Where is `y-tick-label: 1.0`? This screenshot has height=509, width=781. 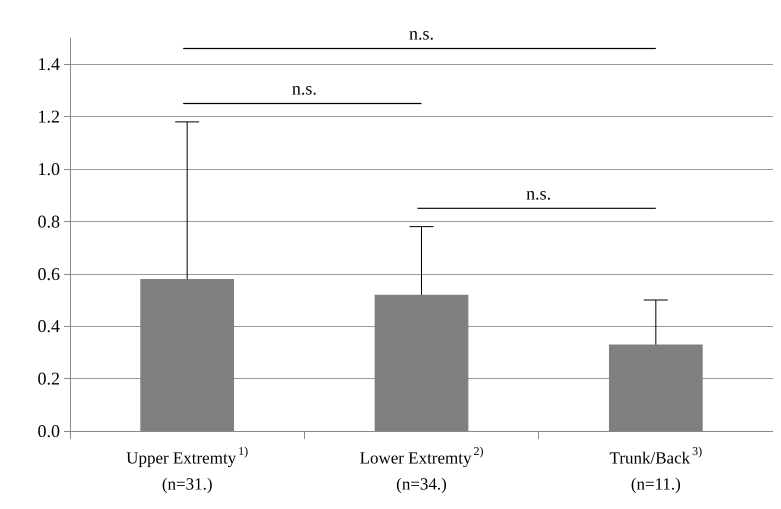 y-tick-label: 1.0 is located at coordinates (49, 169).